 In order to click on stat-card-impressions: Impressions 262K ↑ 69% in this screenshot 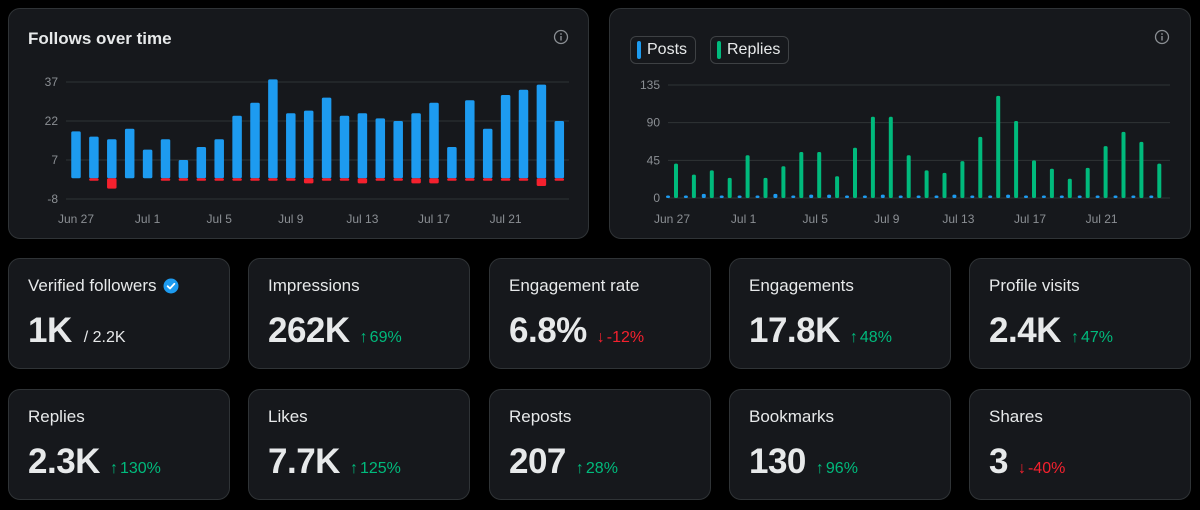, I will do `click(359, 313)`.